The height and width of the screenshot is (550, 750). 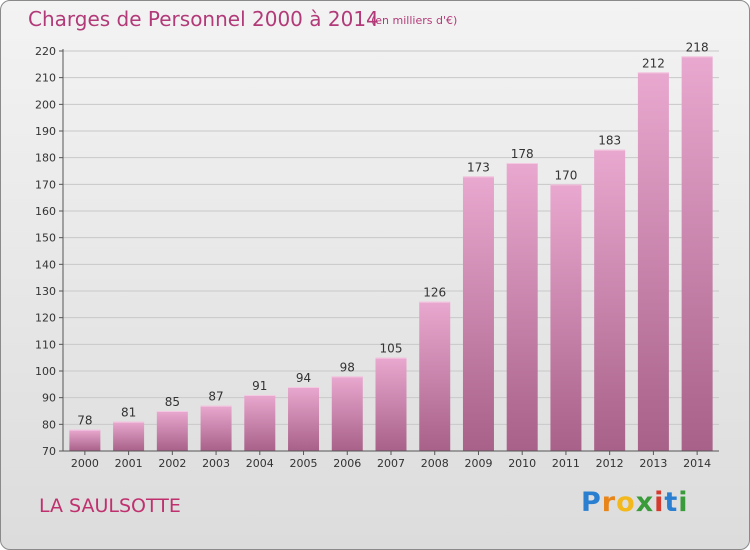 What do you see at coordinates (45, 344) in the screenshot?
I see `y-tick-label: 110` at bounding box center [45, 344].